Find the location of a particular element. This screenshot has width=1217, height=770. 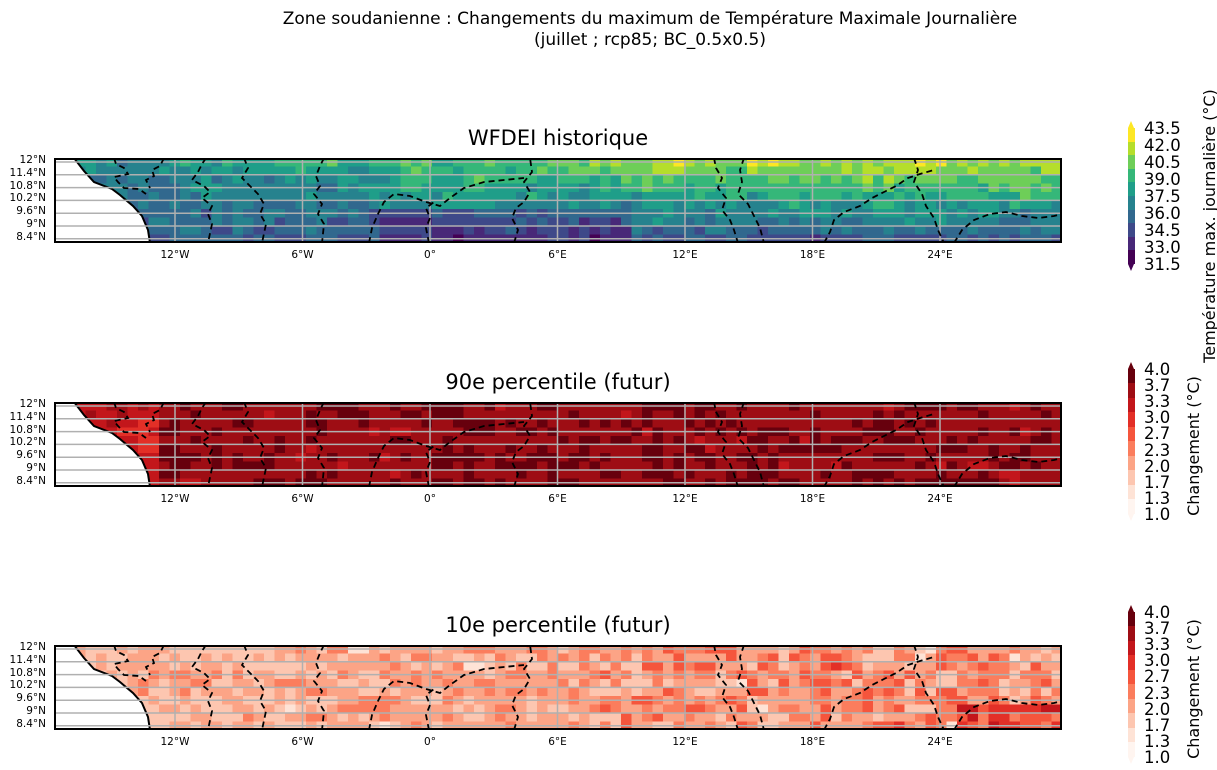

colorbar-tick-label: 4.0 is located at coordinates (1157, 369).